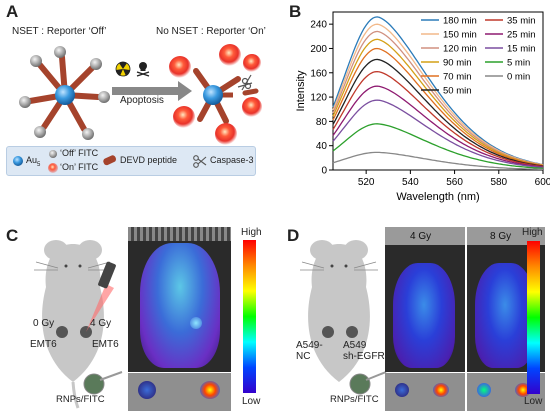 This screenshot has width=550, height=417. What do you see at coordinates (521, 49) in the screenshot?
I see `legend-label: 15 min` at bounding box center [521, 49].